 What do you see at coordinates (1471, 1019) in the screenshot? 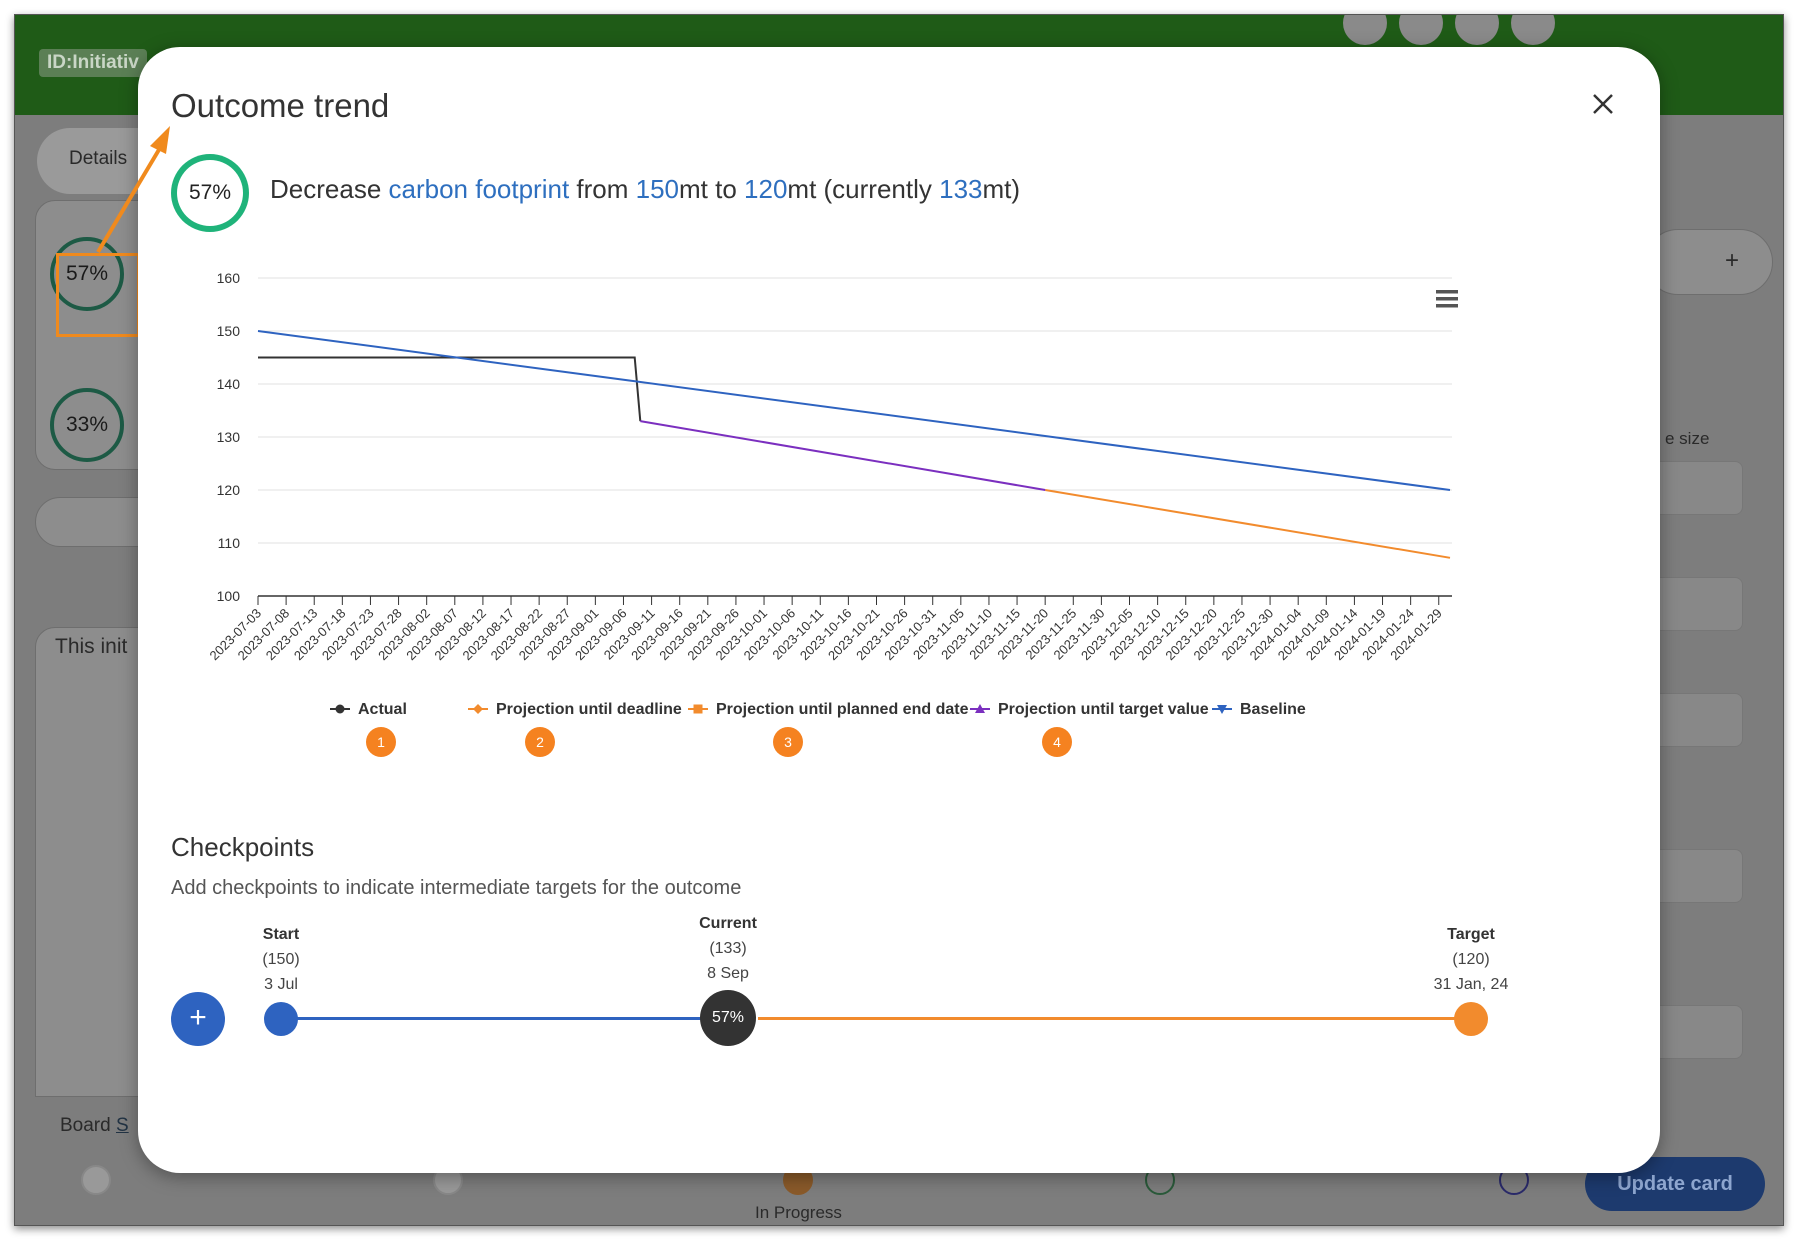
I see `target-checkpoint-dot` at bounding box center [1471, 1019].